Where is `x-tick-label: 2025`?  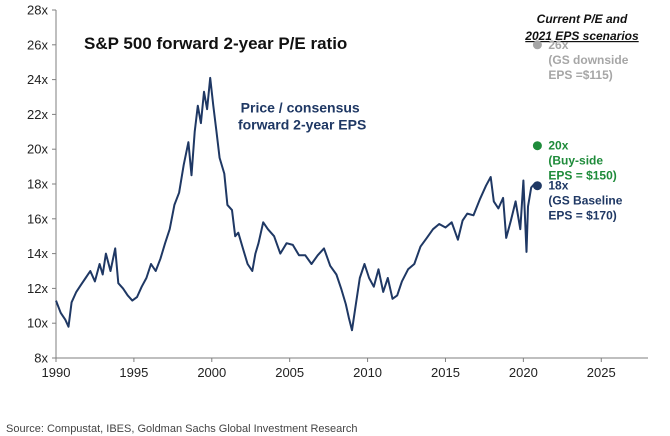 x-tick-label: 2025 is located at coordinates (601, 372).